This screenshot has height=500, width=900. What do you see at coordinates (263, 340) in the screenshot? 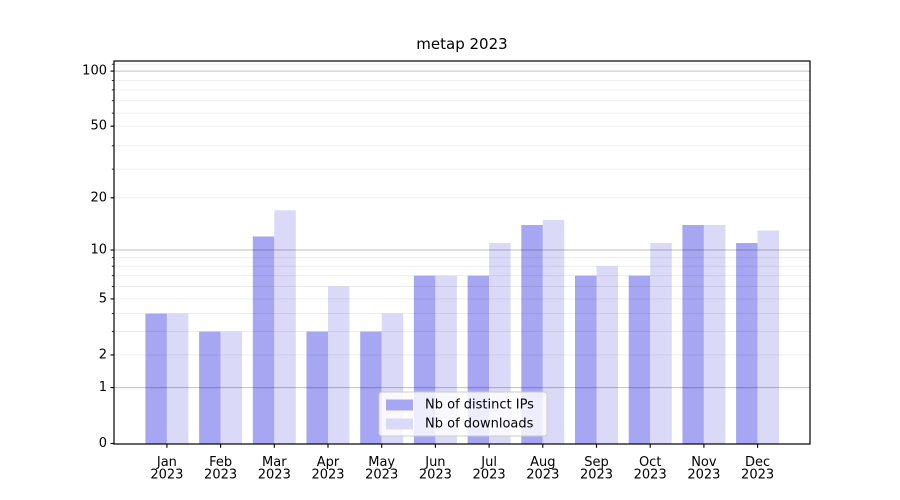
I see `bar-ips-mar-2023` at bounding box center [263, 340].